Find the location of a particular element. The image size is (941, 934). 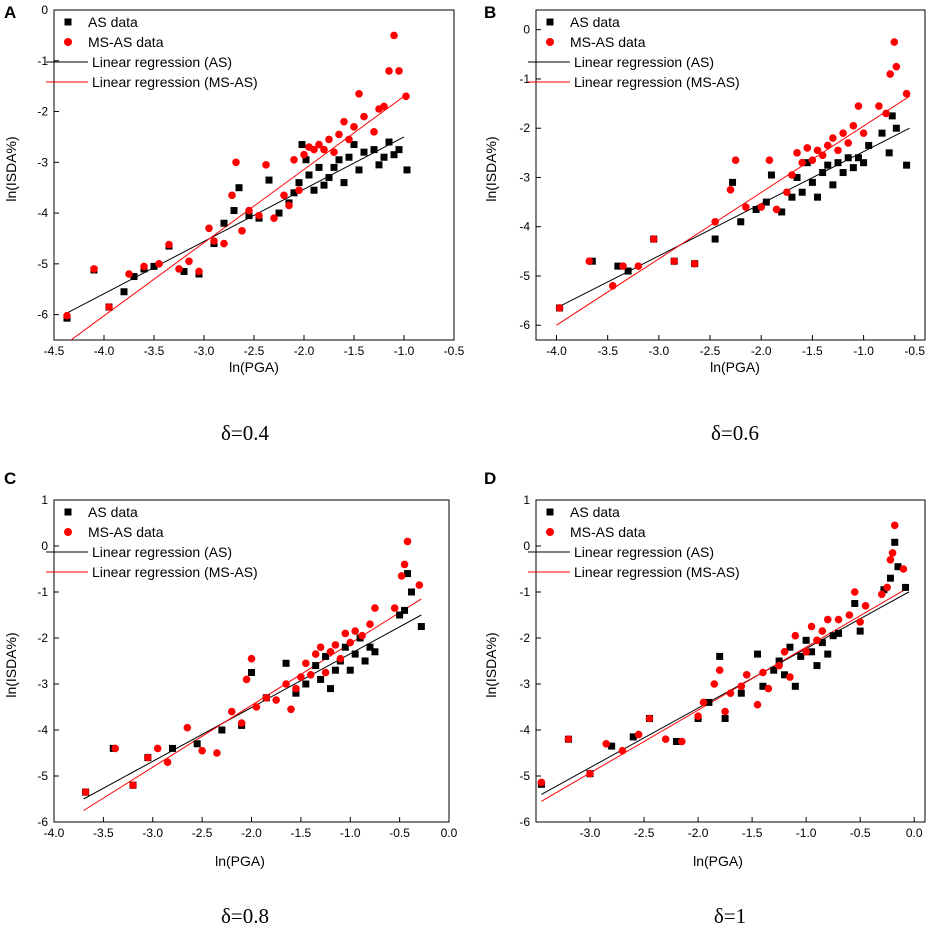

x-tick-label: -1.5 is located at coordinates (752, 833).